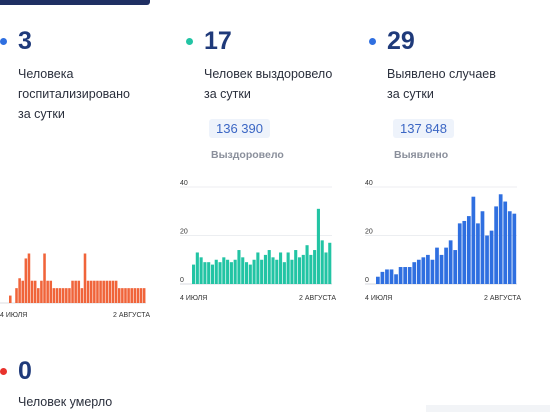 This screenshot has width=550, height=412. Describe the element at coordinates (65, 402) in the screenshot. I see `stat-label: Человек умерло` at that location.